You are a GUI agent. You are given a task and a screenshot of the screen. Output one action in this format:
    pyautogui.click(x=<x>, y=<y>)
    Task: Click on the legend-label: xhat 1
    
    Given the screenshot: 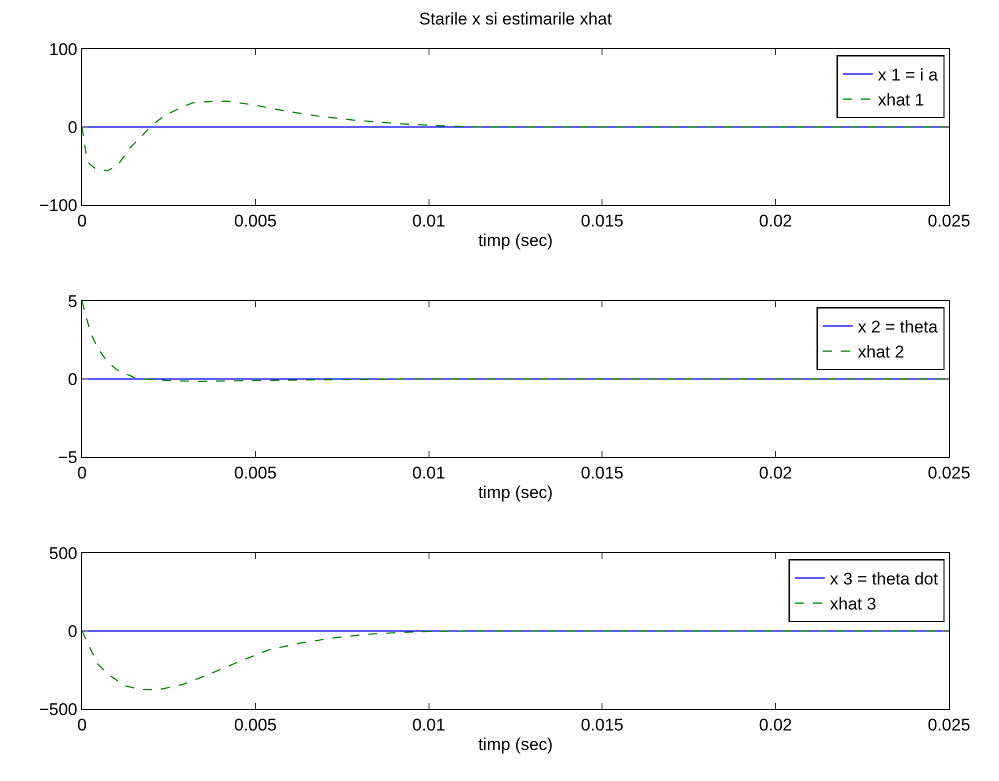 What is the action you would take?
    pyautogui.click(x=901, y=100)
    